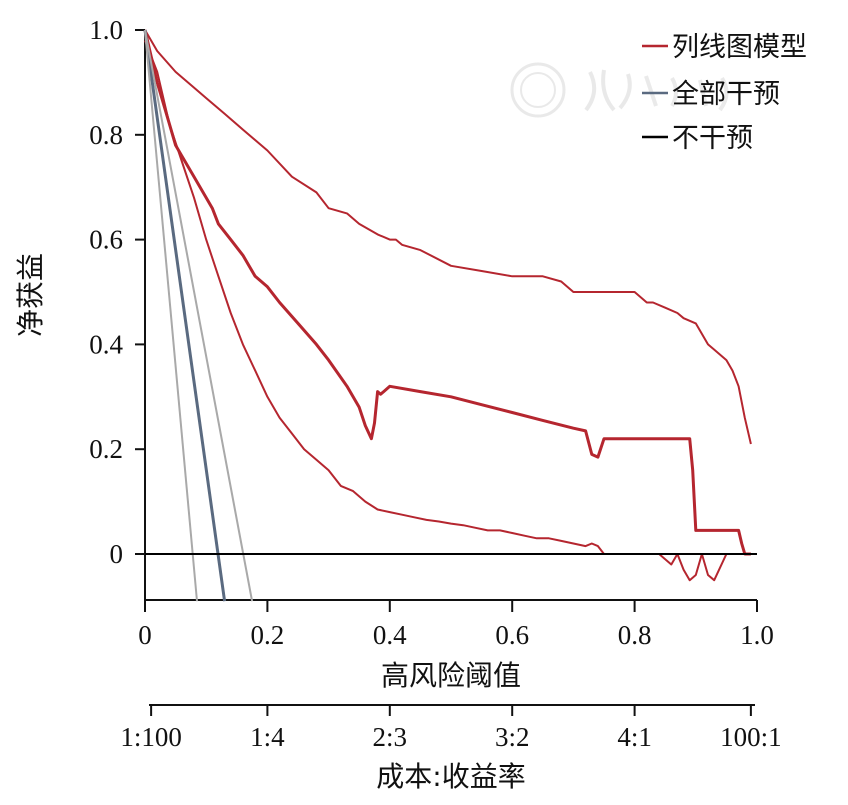 Image resolution: width=848 pixels, height=805 pixels. I want to click on secondary-x-tick-label: 3:2, so click(512, 737).